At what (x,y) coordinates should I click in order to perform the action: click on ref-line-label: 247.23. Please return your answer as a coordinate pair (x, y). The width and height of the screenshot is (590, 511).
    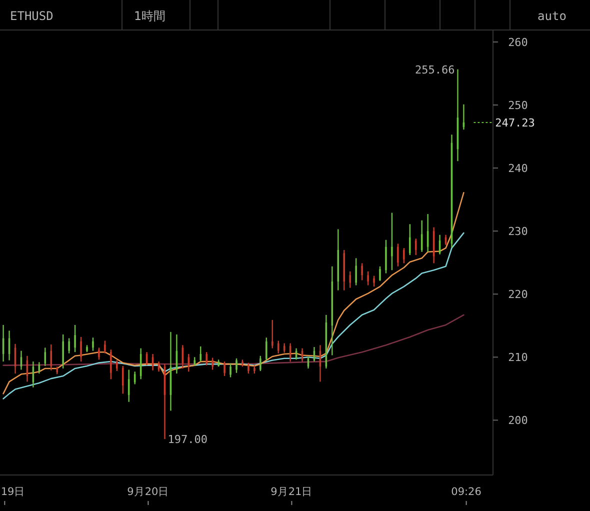
    Looking at the image, I should click on (515, 123).